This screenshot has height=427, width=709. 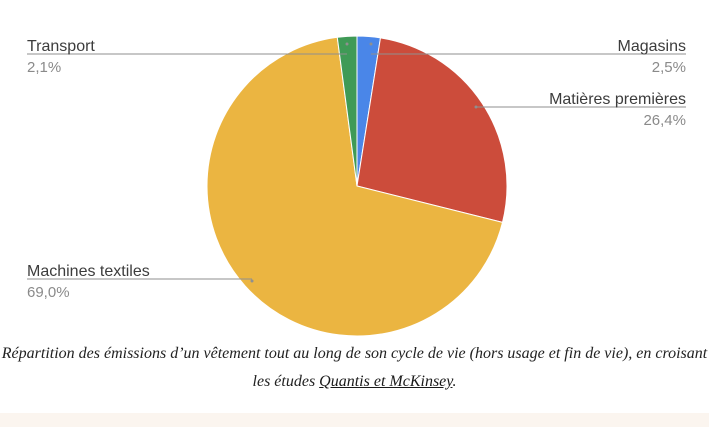 I want to click on leader-dot-transport, so click(x=347, y=44).